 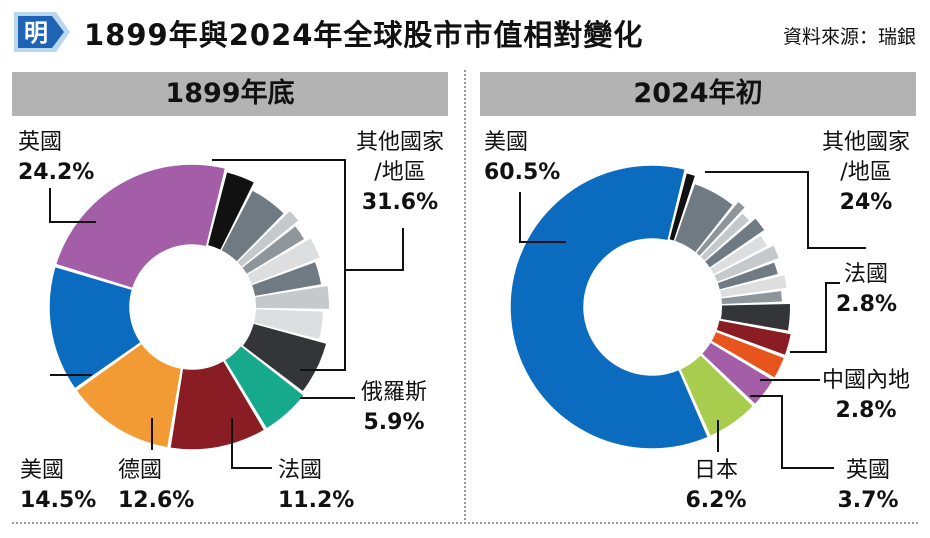 I want to click on label-other-2024: 其他國家 /地區 24%, so click(x=866, y=173).